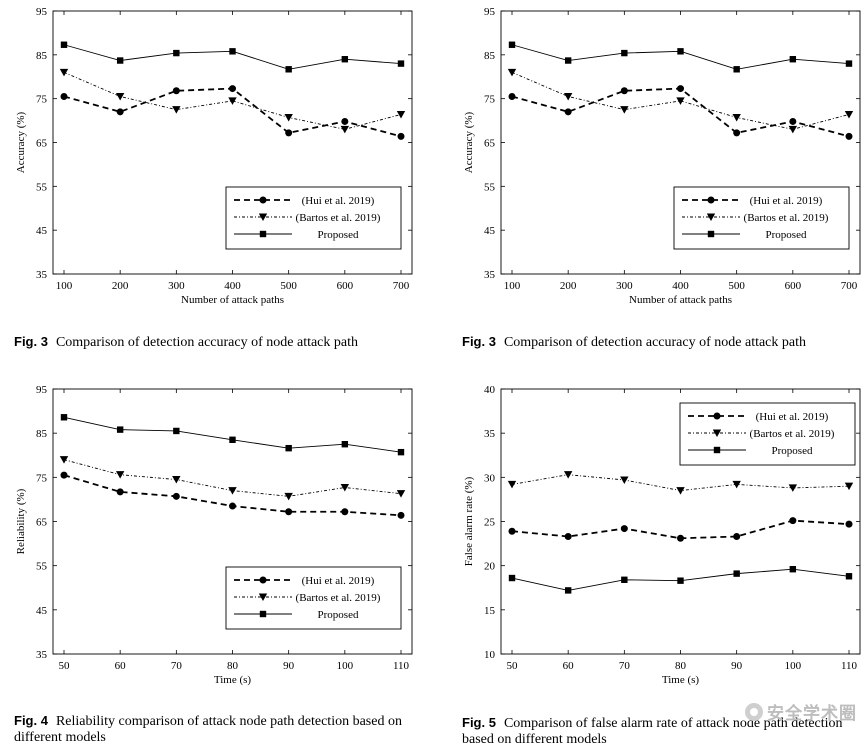 The width and height of the screenshot is (867, 754). I want to click on x-tick-label: 60, so click(121, 666).